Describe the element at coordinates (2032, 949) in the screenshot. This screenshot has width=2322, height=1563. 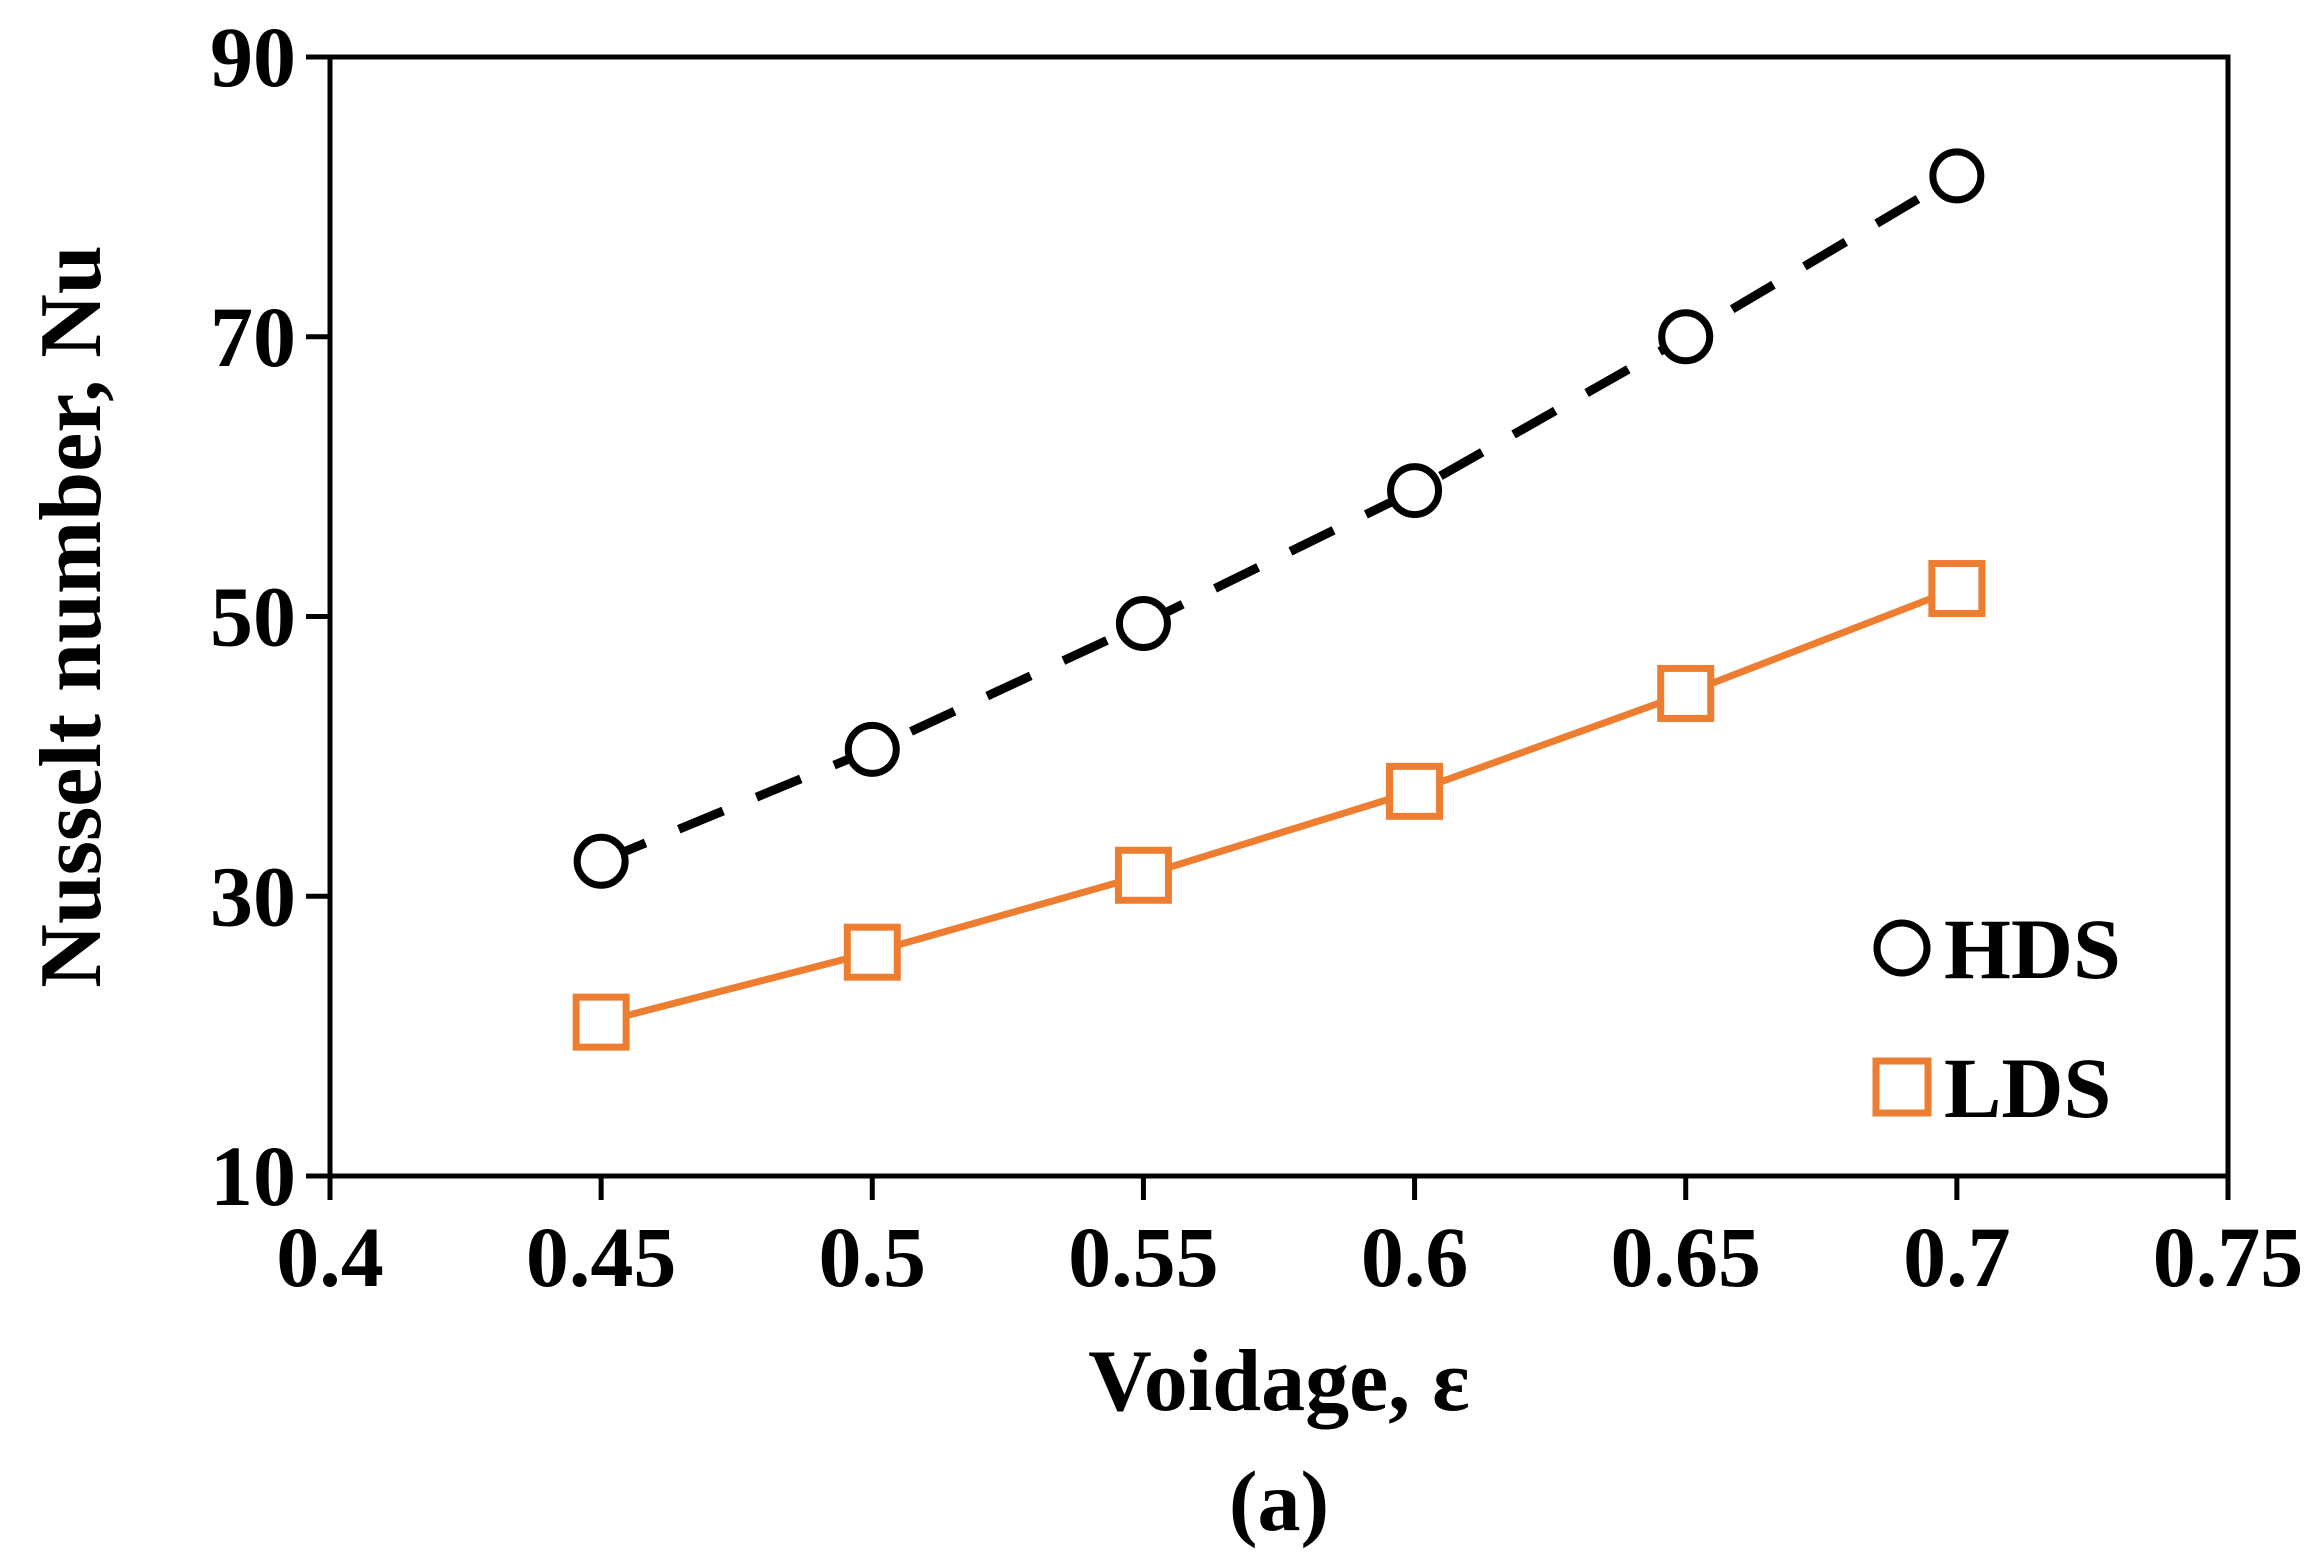
I see `legend-label-hds: HDS` at that location.